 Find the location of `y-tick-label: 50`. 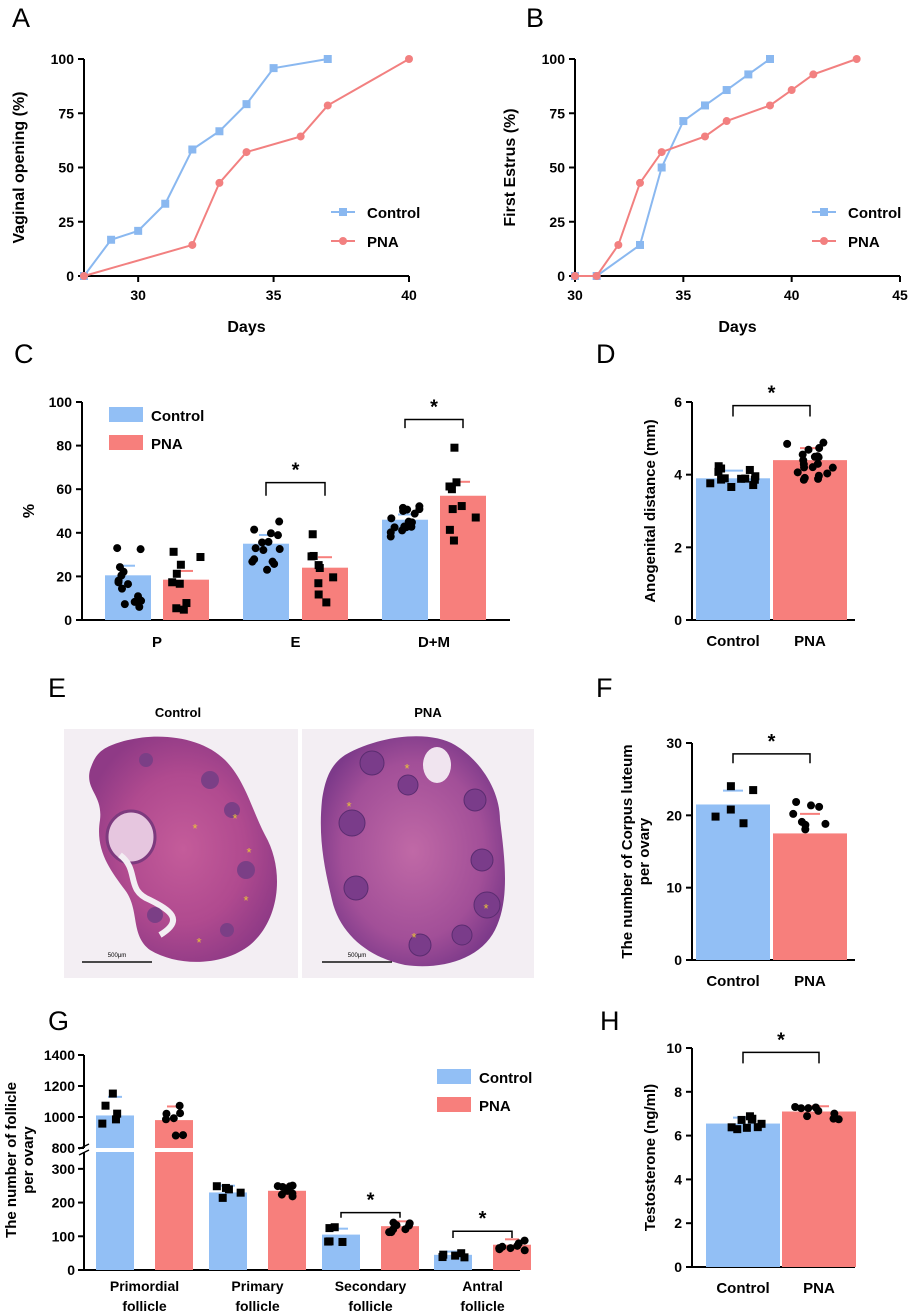

y-tick-label: 50 is located at coordinates (66, 168).